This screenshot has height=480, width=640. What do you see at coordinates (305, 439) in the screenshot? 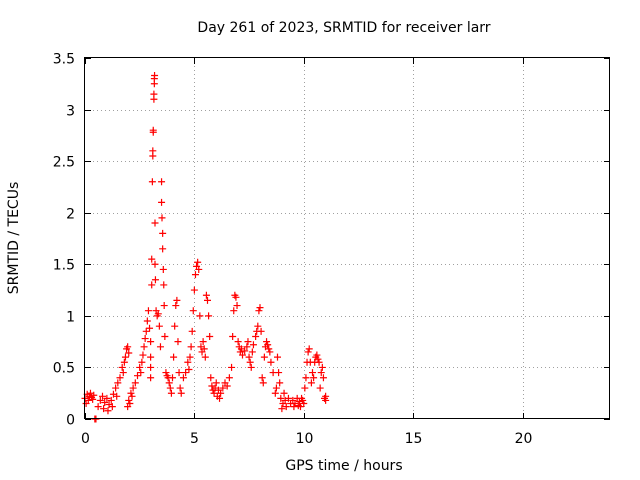
I see `x-tick-label: 10` at bounding box center [305, 439].